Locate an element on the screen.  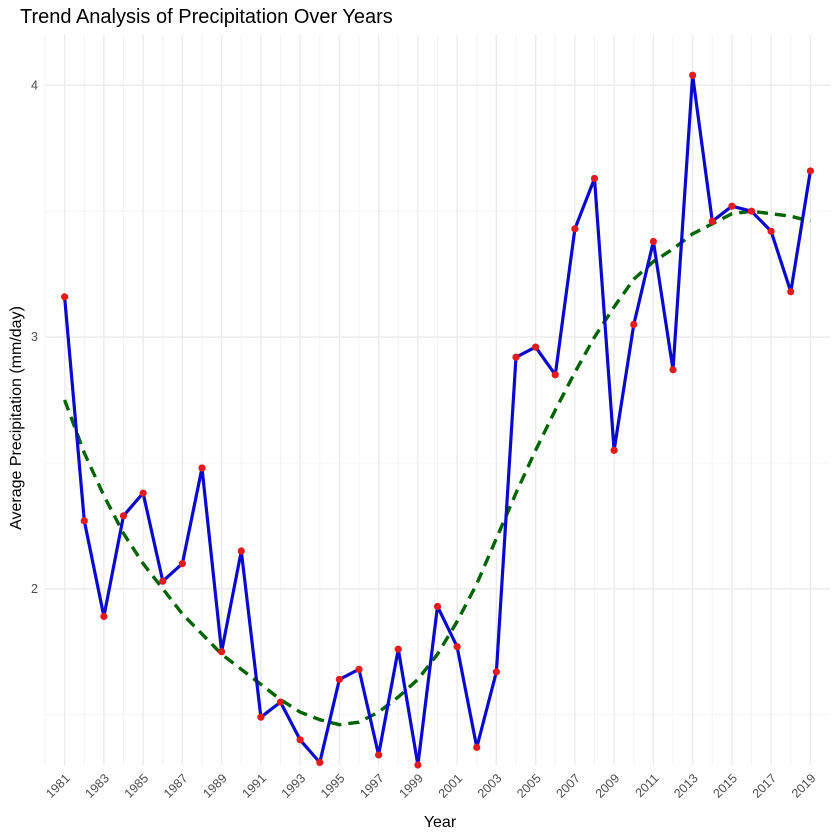
x-tick-label: 2013 is located at coordinates (686, 786).